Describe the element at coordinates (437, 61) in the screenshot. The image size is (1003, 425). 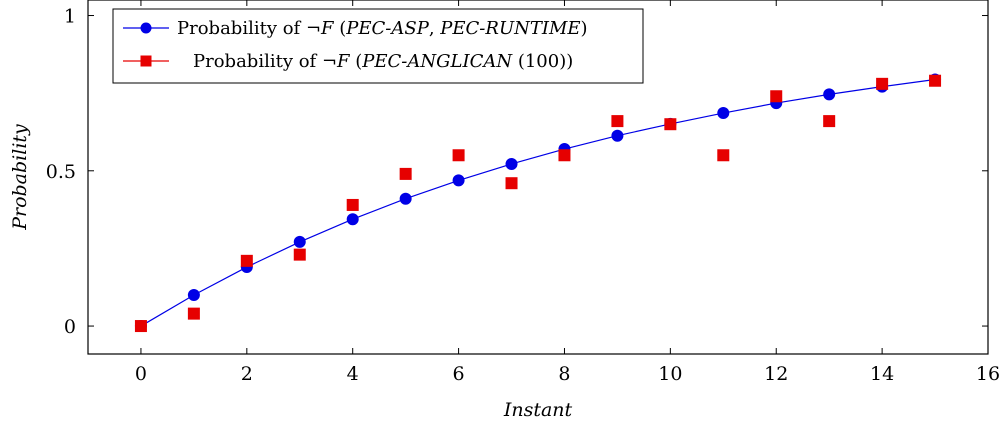
I see `legend-label-part: PEC-ANGLICAN` at that location.